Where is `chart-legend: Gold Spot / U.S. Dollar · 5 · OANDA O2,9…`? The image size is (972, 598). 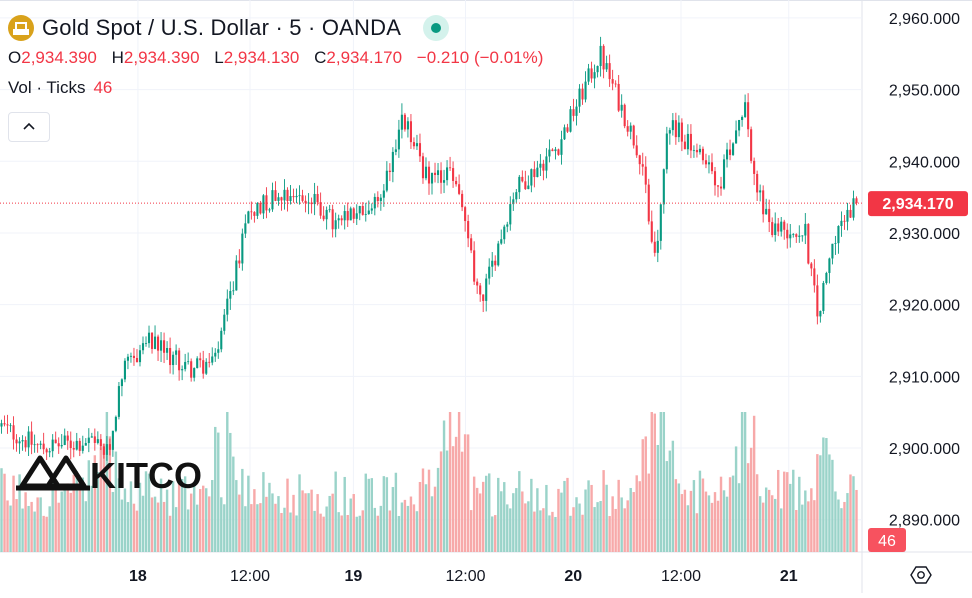 chart-legend: Gold Spot / U.S. Dollar · 5 · OANDA O2,9… is located at coordinates (280, 56).